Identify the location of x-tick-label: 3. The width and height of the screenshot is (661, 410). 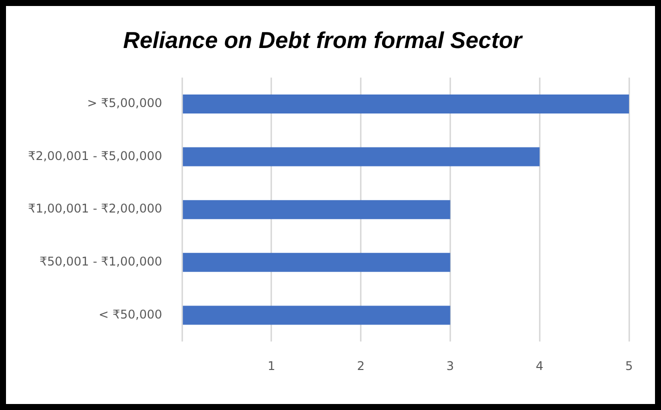
(450, 365).